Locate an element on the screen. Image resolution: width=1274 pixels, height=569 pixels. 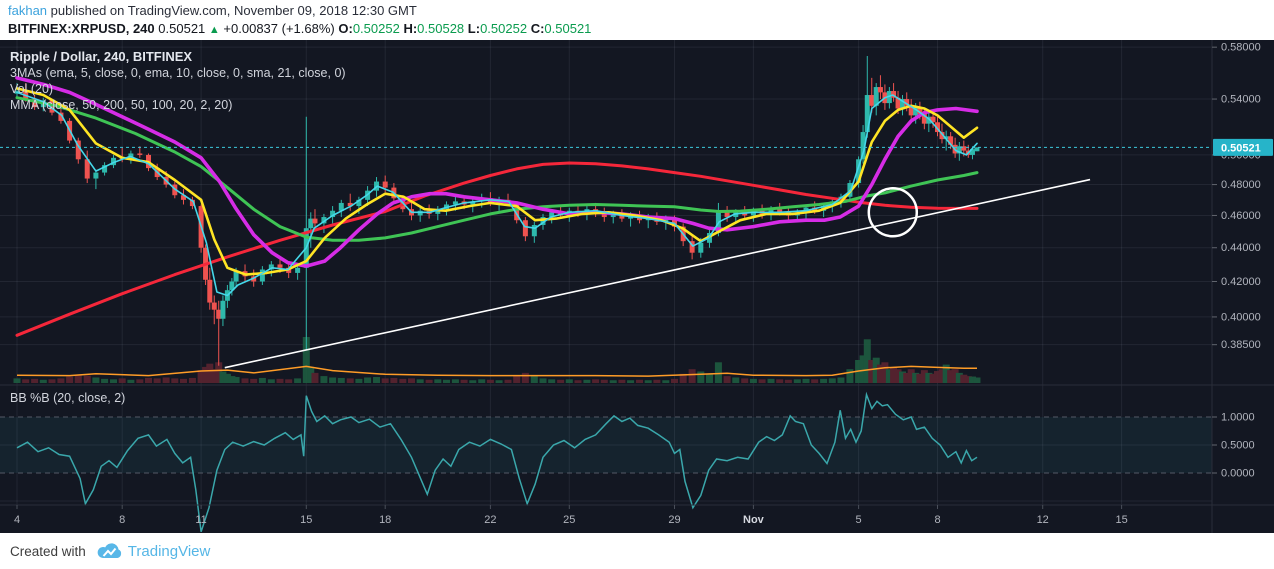
current-price-tag is located at coordinates (1243, 147).